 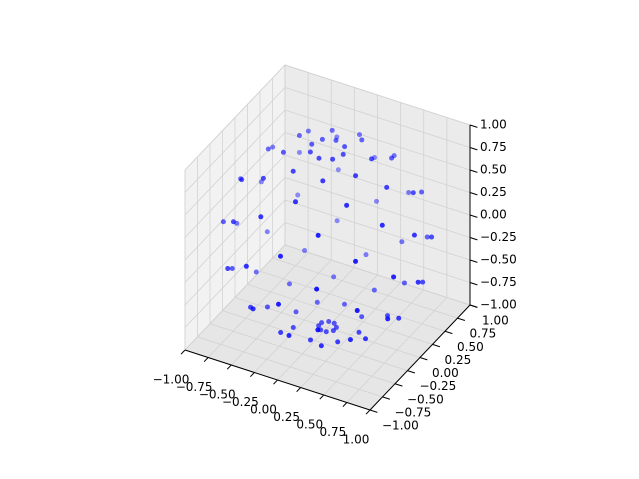 What do you see at coordinates (445, 373) in the screenshot?
I see `y-tick-label: 0.00` at bounding box center [445, 373].